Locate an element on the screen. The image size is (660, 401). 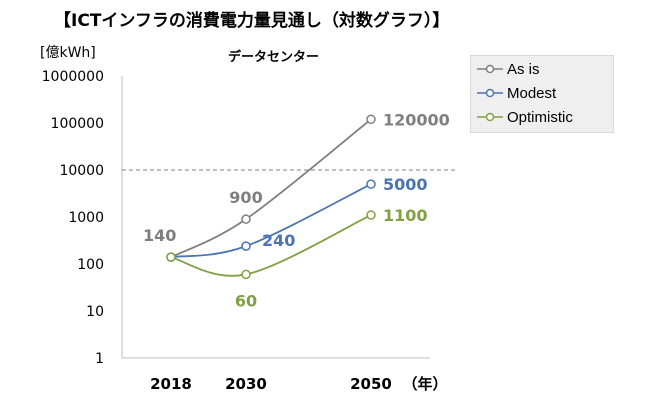
legend-marker-modest is located at coordinates (490, 93).